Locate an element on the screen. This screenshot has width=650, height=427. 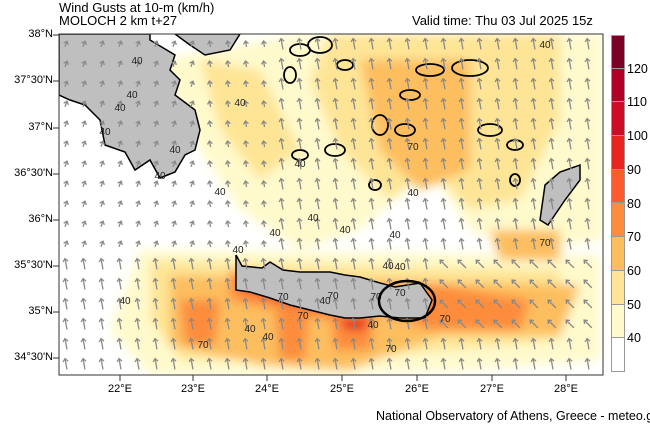
colorbar-label: 120 is located at coordinates (637, 68).